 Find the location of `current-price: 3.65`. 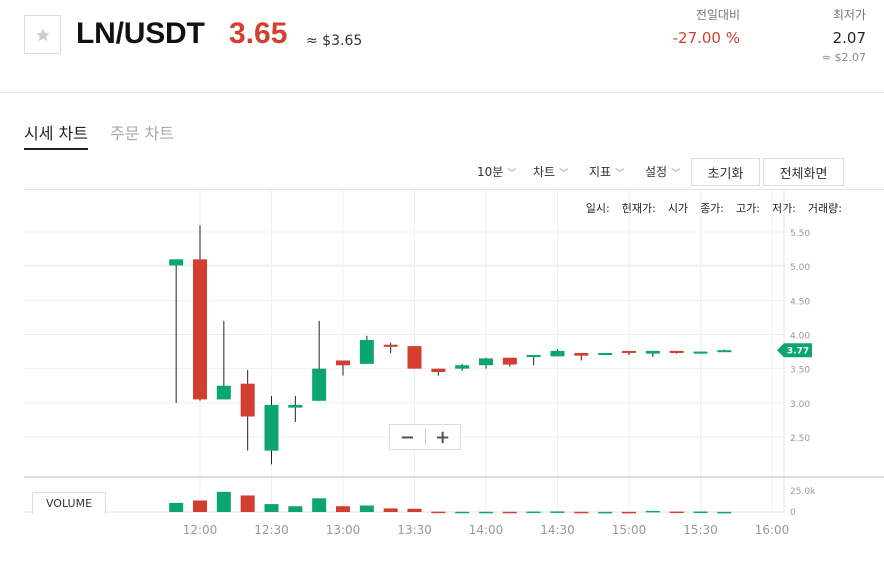

current-price: 3.65 is located at coordinates (258, 33).